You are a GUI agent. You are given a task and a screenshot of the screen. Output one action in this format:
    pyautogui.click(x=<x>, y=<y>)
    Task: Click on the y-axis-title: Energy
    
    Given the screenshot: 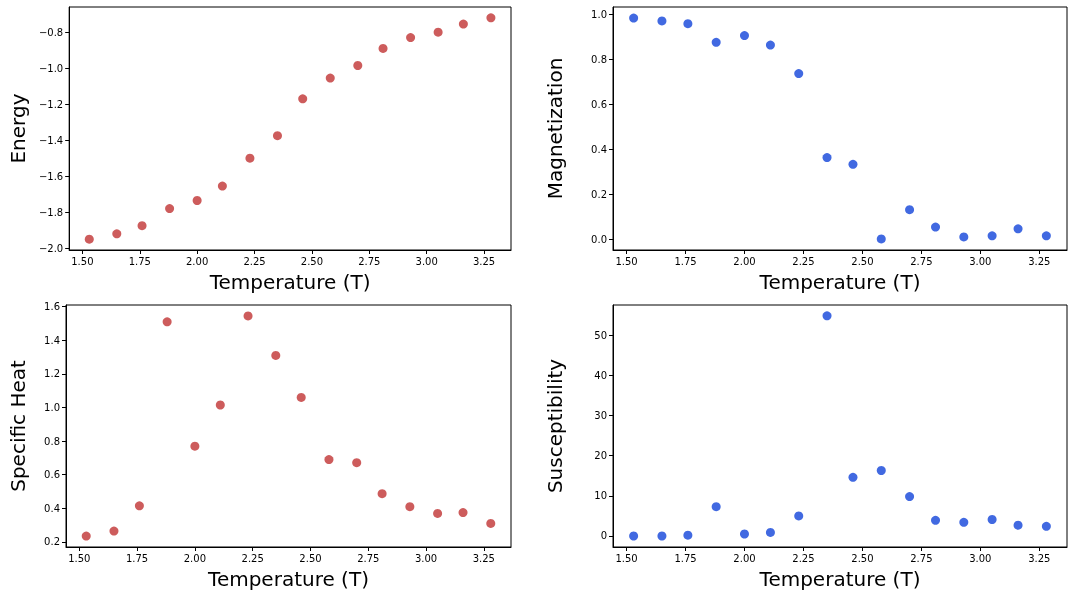 What is the action you would take?
    pyautogui.click(x=18, y=128)
    